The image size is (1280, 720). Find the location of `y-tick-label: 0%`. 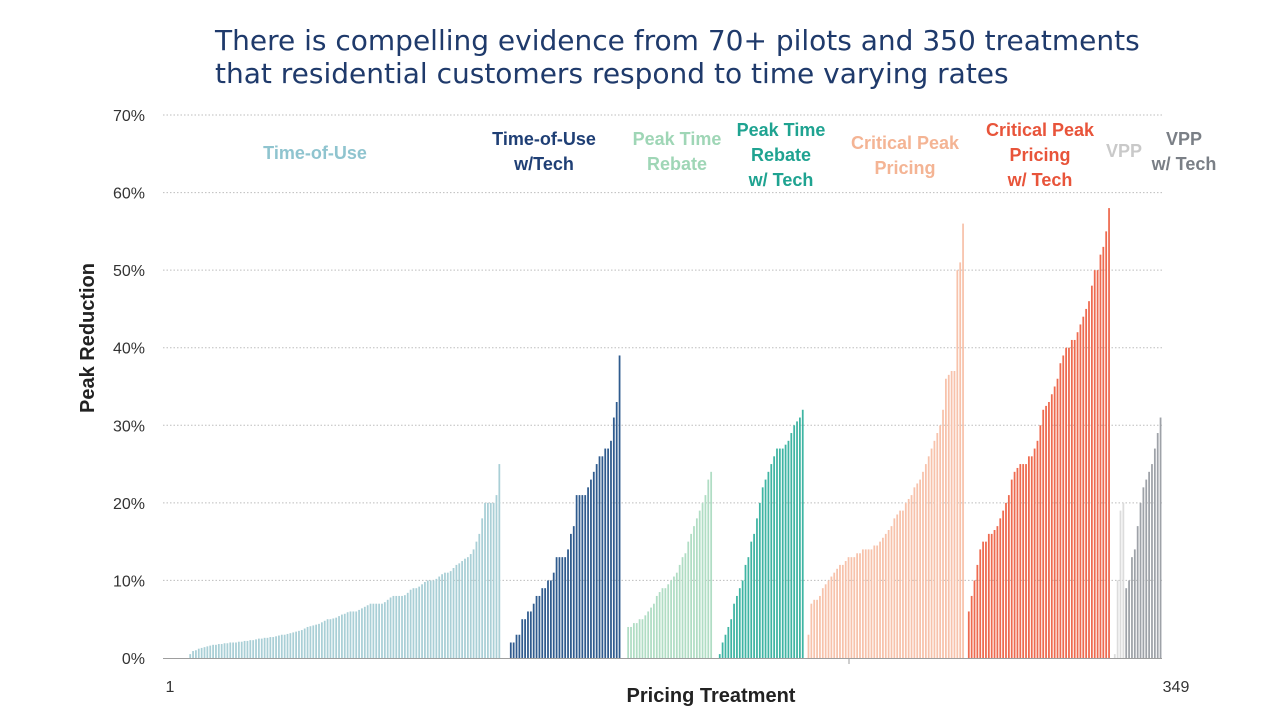

y-tick-label: 0% is located at coordinates (133, 659).